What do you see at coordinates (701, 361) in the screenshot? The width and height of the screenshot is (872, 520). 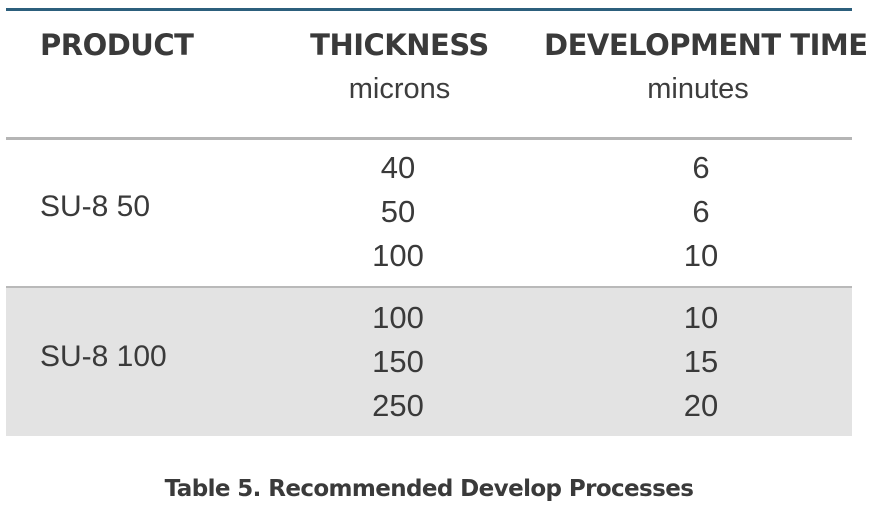 I see `time-cell: 15` at bounding box center [701, 361].